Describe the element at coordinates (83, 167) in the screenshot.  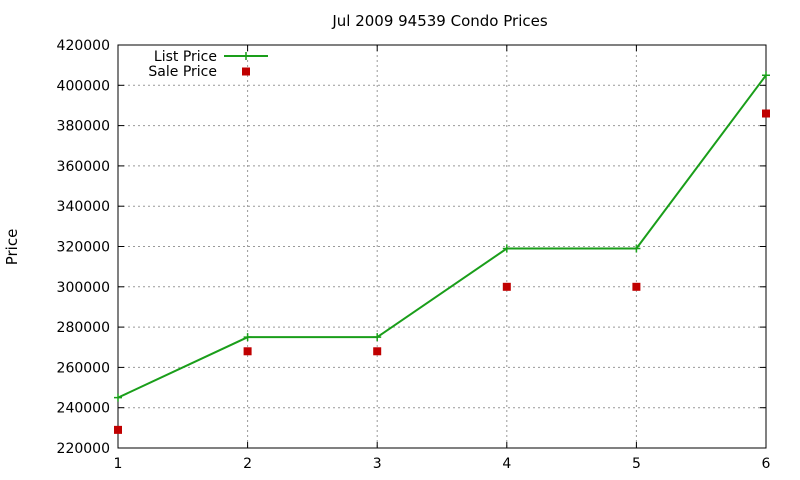
I see `y-tick-label: 360000` at that location.